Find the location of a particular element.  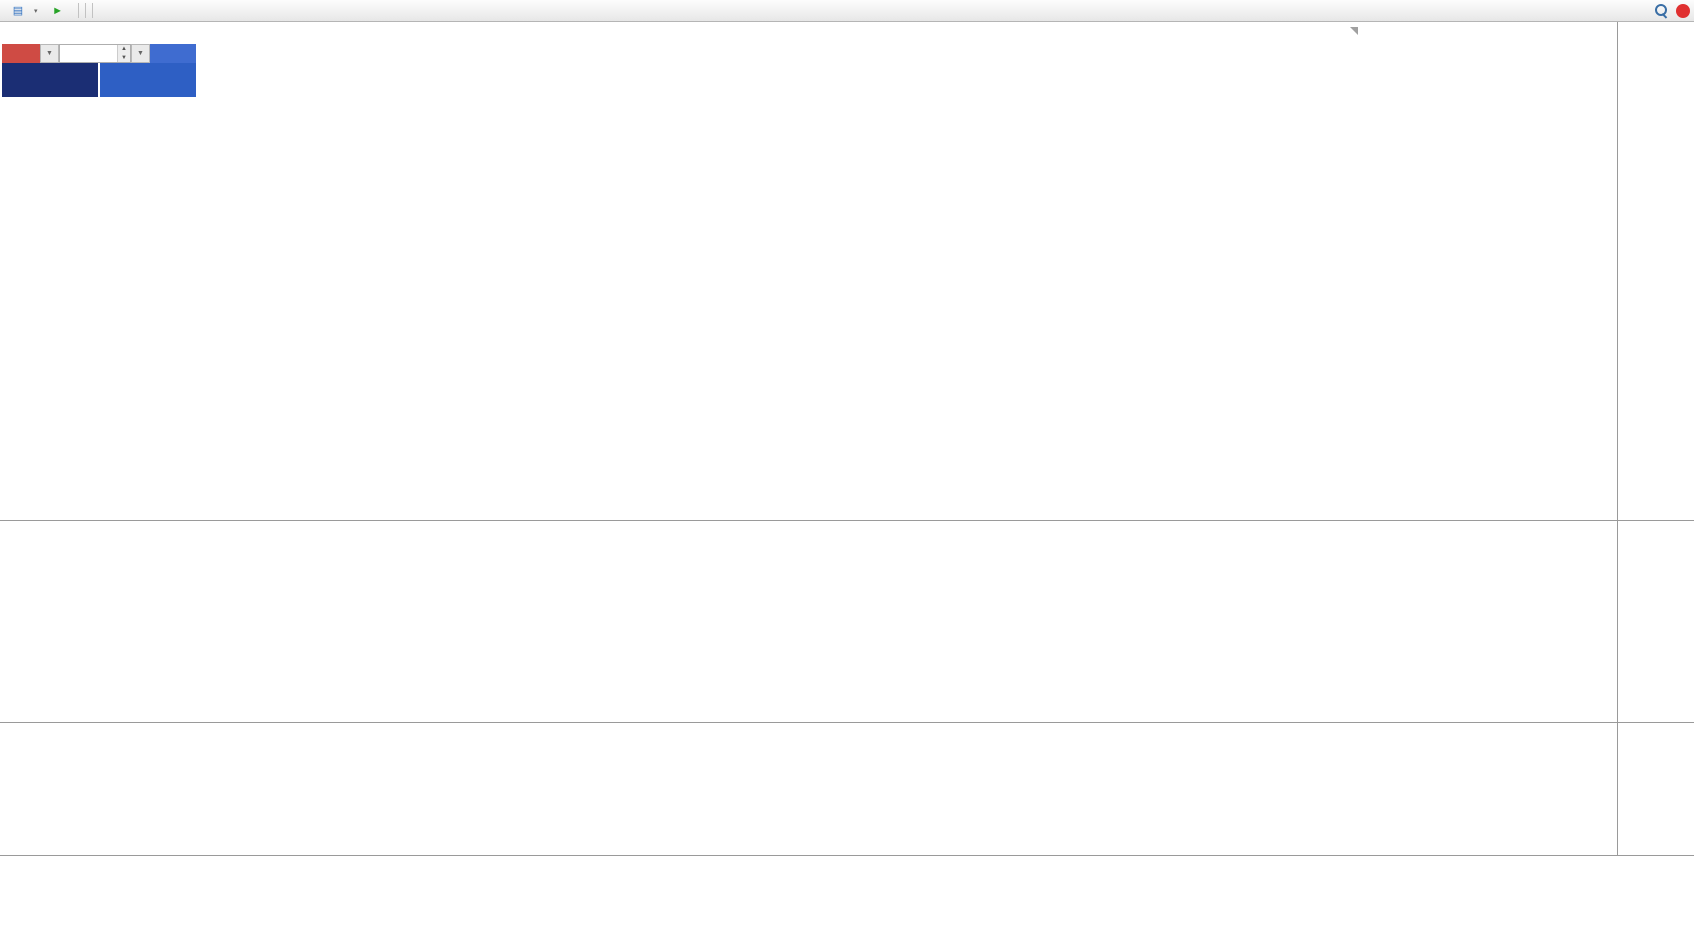

volume-field: ▲ ▼ is located at coordinates (95, 53).